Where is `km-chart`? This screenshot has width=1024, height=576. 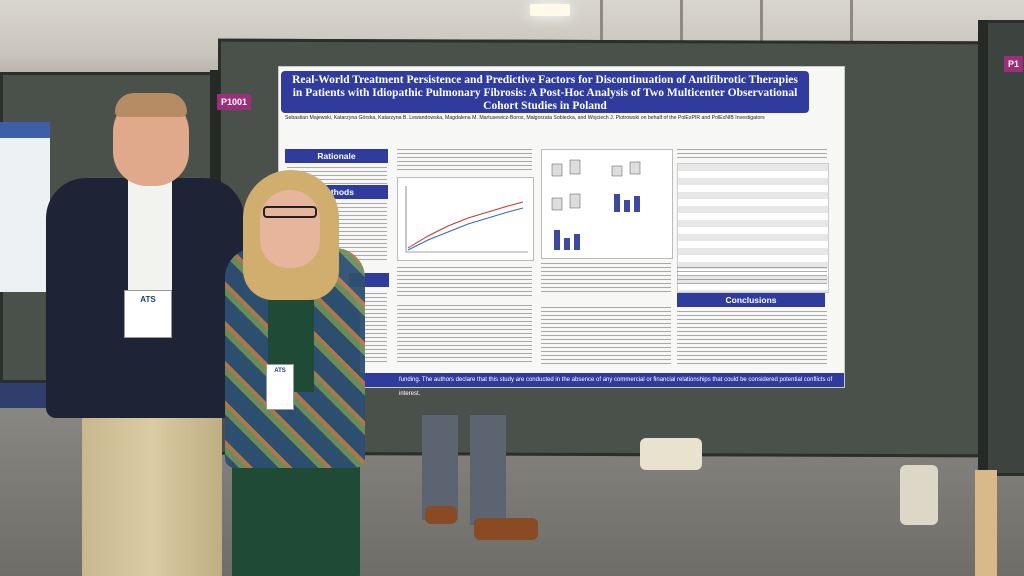 km-chart is located at coordinates (465, 219).